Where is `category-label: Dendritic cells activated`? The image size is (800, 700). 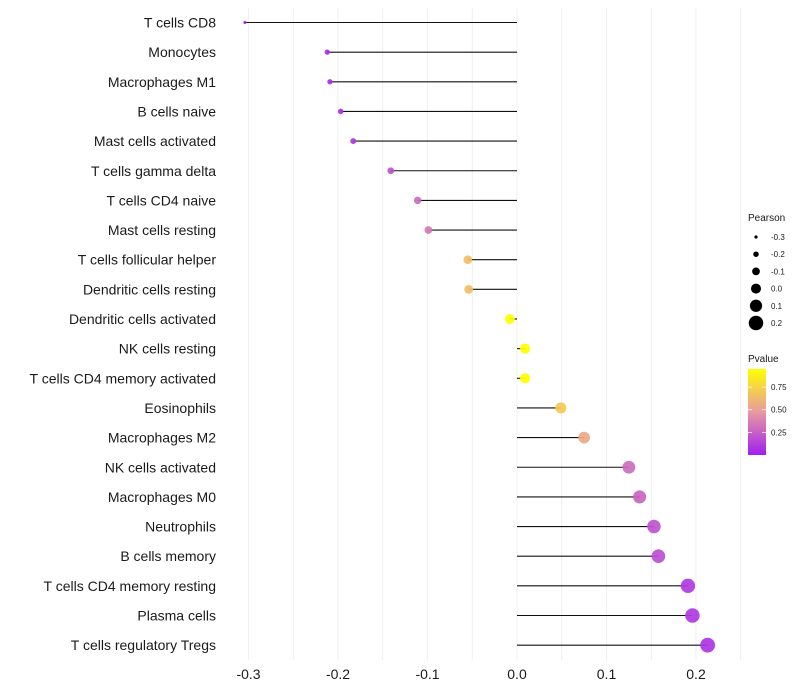 category-label: Dendritic cells activated is located at coordinates (142, 319).